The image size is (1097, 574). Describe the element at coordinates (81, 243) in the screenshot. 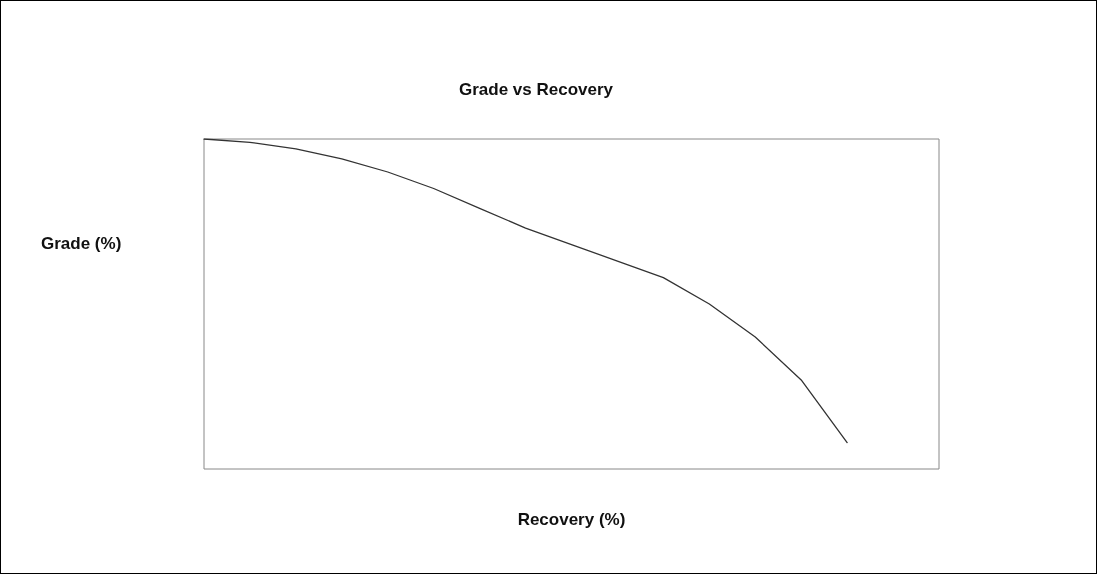

I see `y-axis-title: Grade (%)` at that location.